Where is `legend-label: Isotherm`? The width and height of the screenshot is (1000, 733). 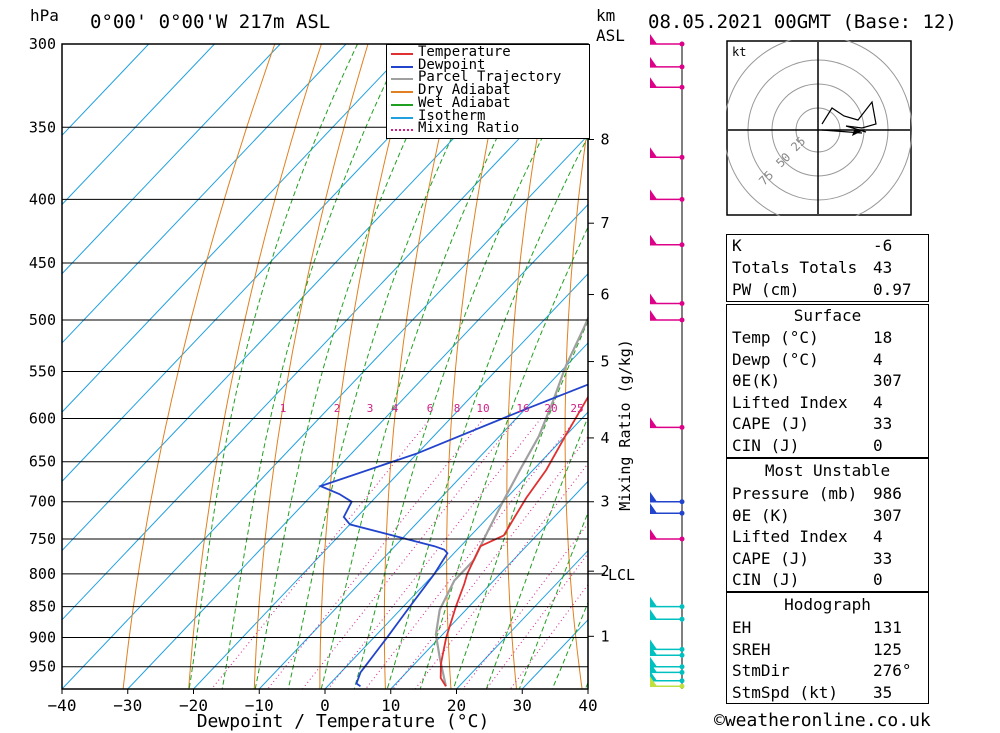 legend-label: Isotherm is located at coordinates (452, 115).